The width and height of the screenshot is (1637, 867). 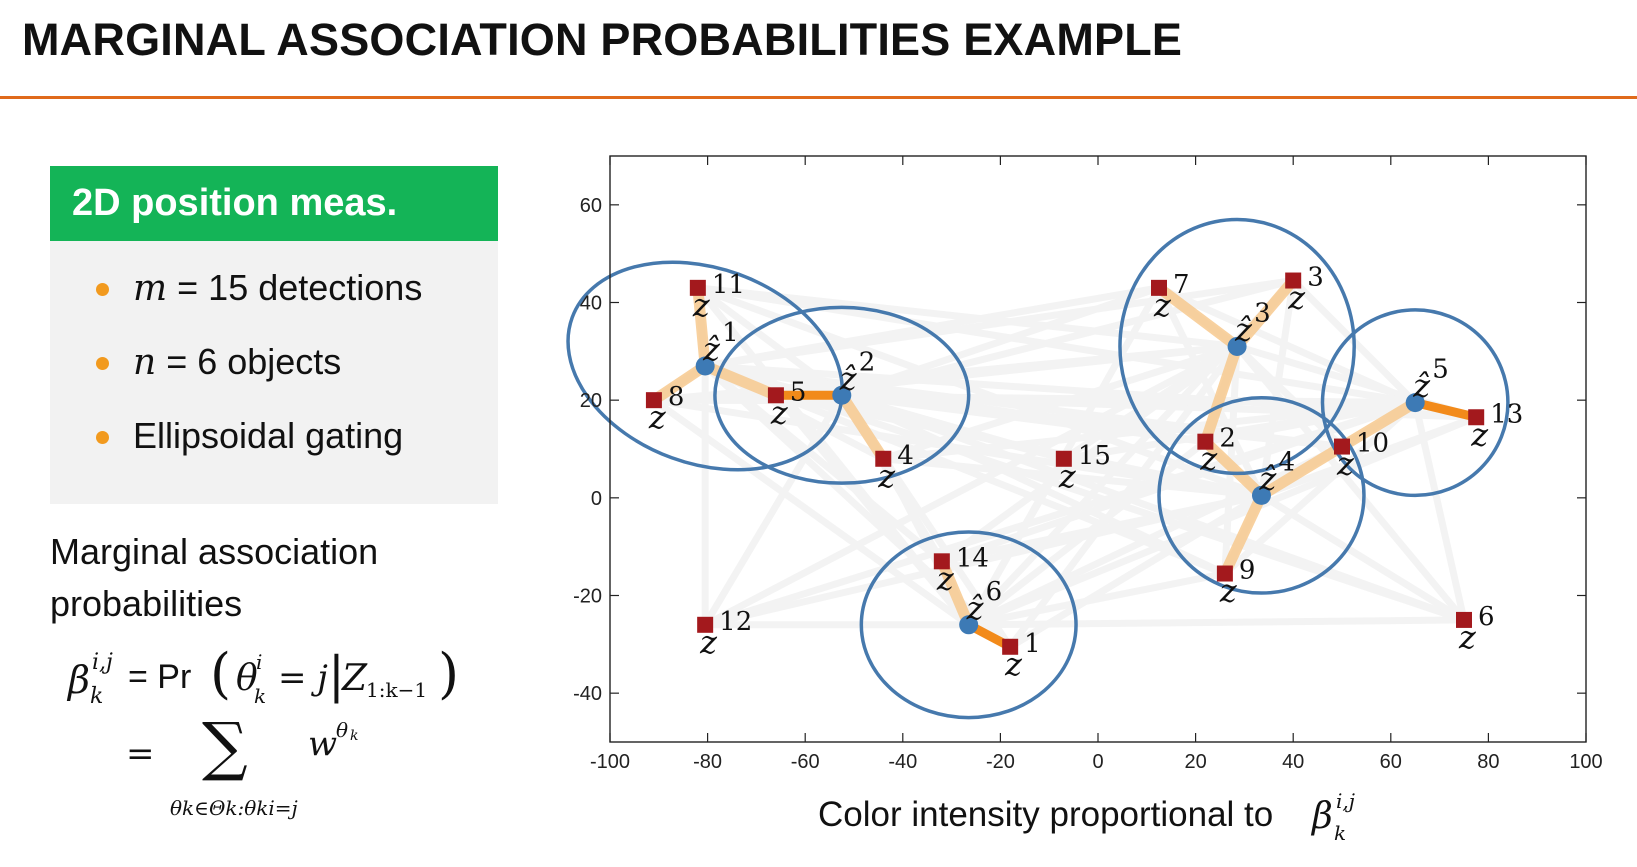 I want to click on bullet-item: Ellipsoidal gating, so click(x=274, y=436).